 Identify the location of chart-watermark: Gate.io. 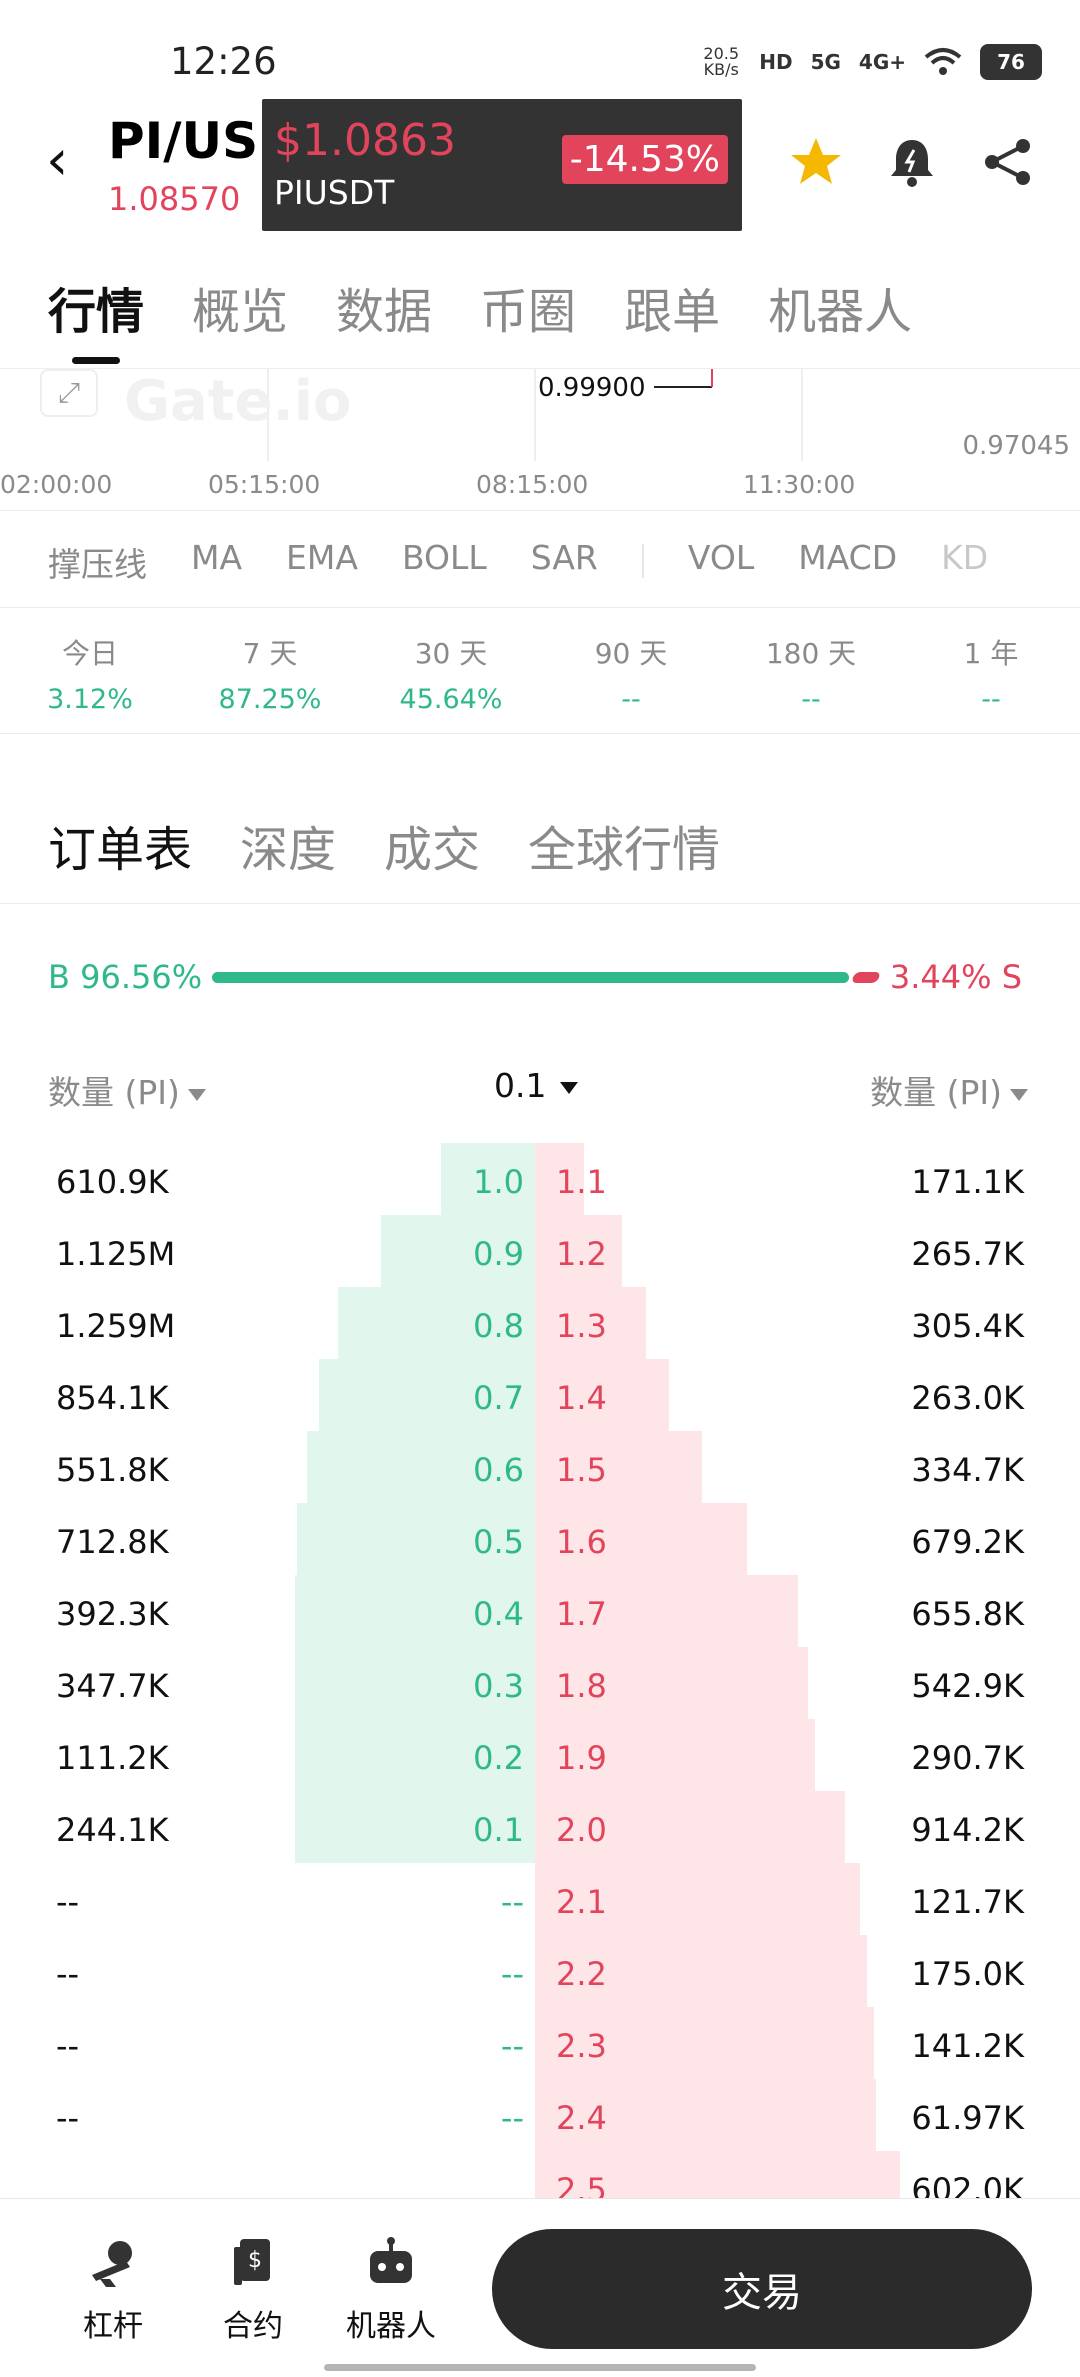
(238, 401).